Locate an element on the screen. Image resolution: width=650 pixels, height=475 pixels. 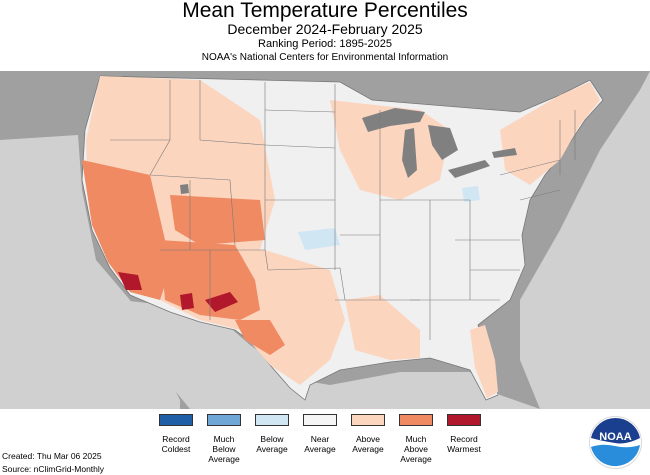
lake-superior is located at coordinates (393, 120).